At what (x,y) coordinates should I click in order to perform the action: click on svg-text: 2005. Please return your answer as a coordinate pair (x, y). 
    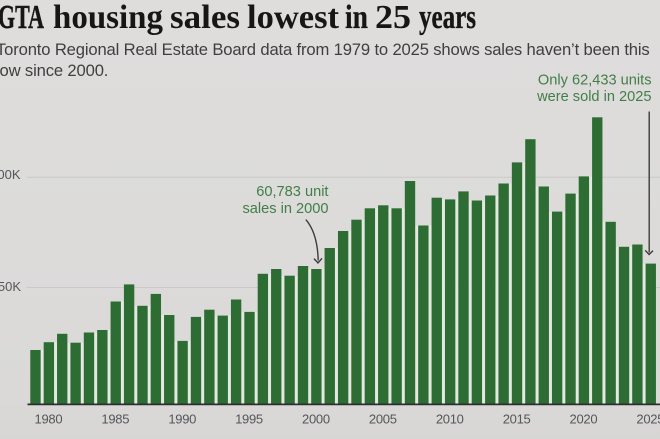
    Looking at the image, I should click on (383, 419).